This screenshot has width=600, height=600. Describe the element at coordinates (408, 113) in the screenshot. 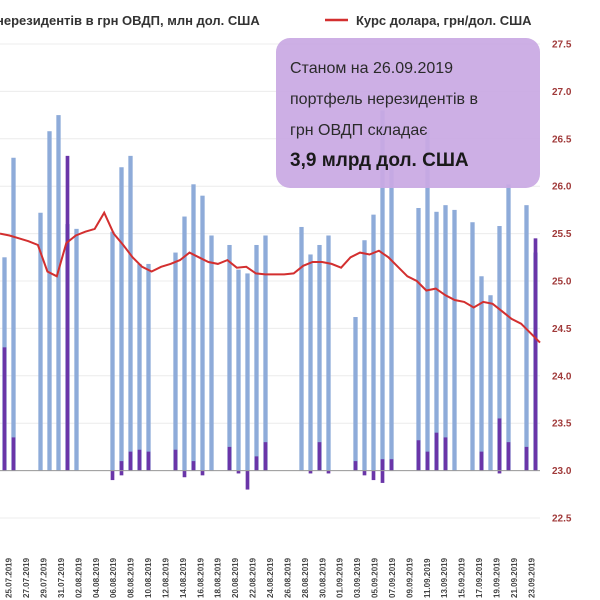

I see `callout-background` at that location.